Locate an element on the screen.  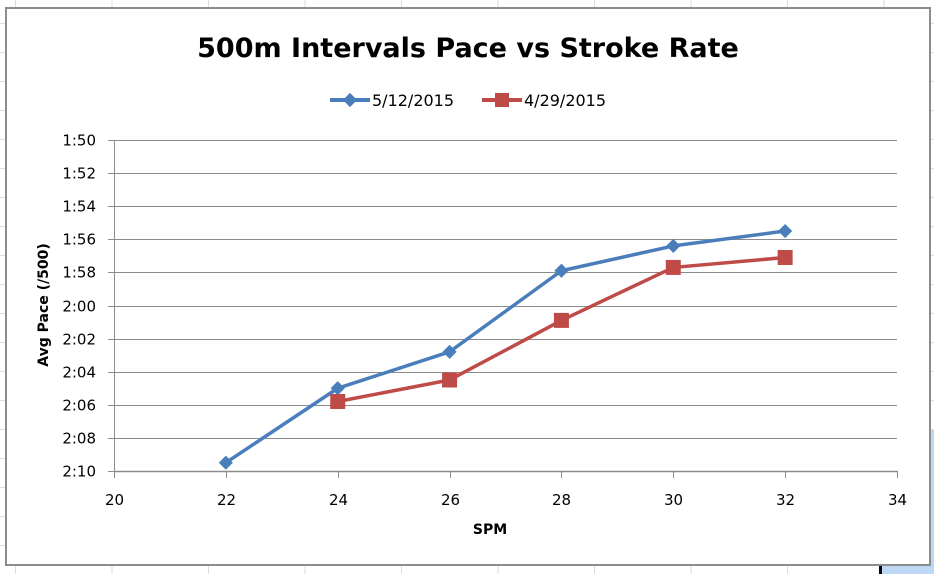
y-tick-label: 2:06 is located at coordinates (79, 406).